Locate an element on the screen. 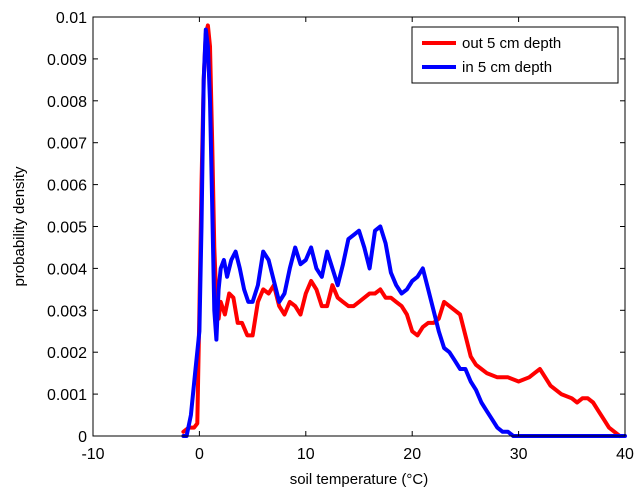  legend-label-1: in 5 cm depth is located at coordinates (507, 67).